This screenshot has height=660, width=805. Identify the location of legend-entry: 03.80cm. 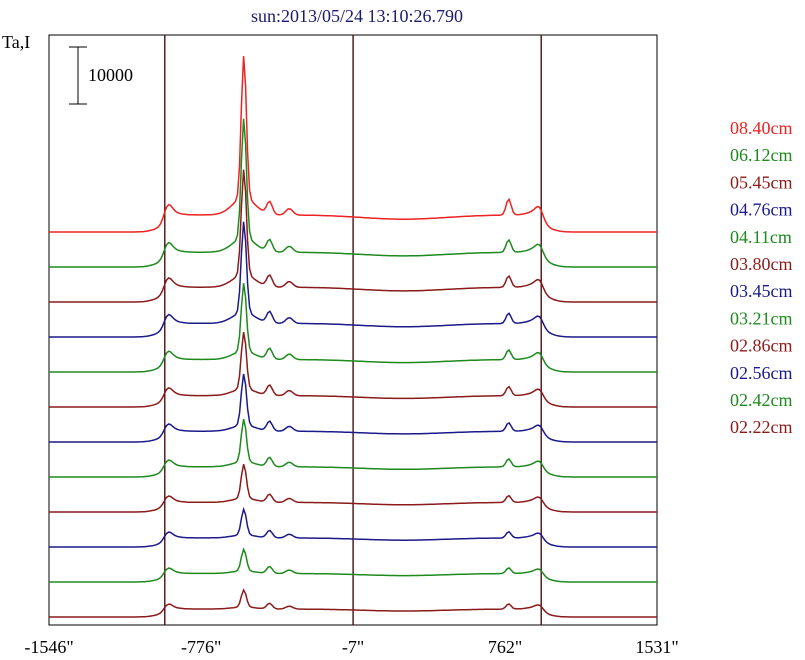
(761, 264).